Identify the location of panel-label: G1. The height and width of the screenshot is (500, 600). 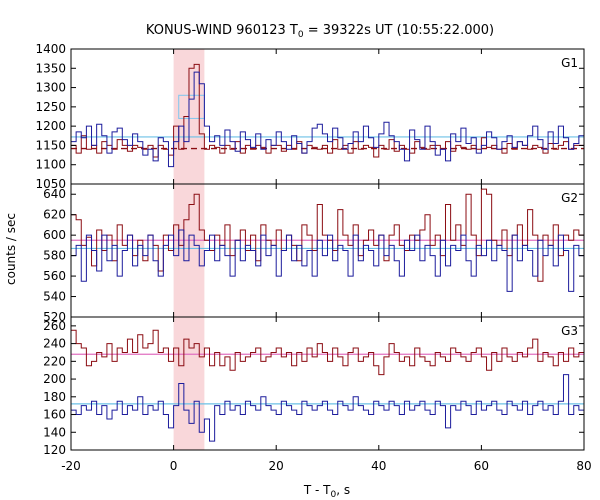
(569, 63).